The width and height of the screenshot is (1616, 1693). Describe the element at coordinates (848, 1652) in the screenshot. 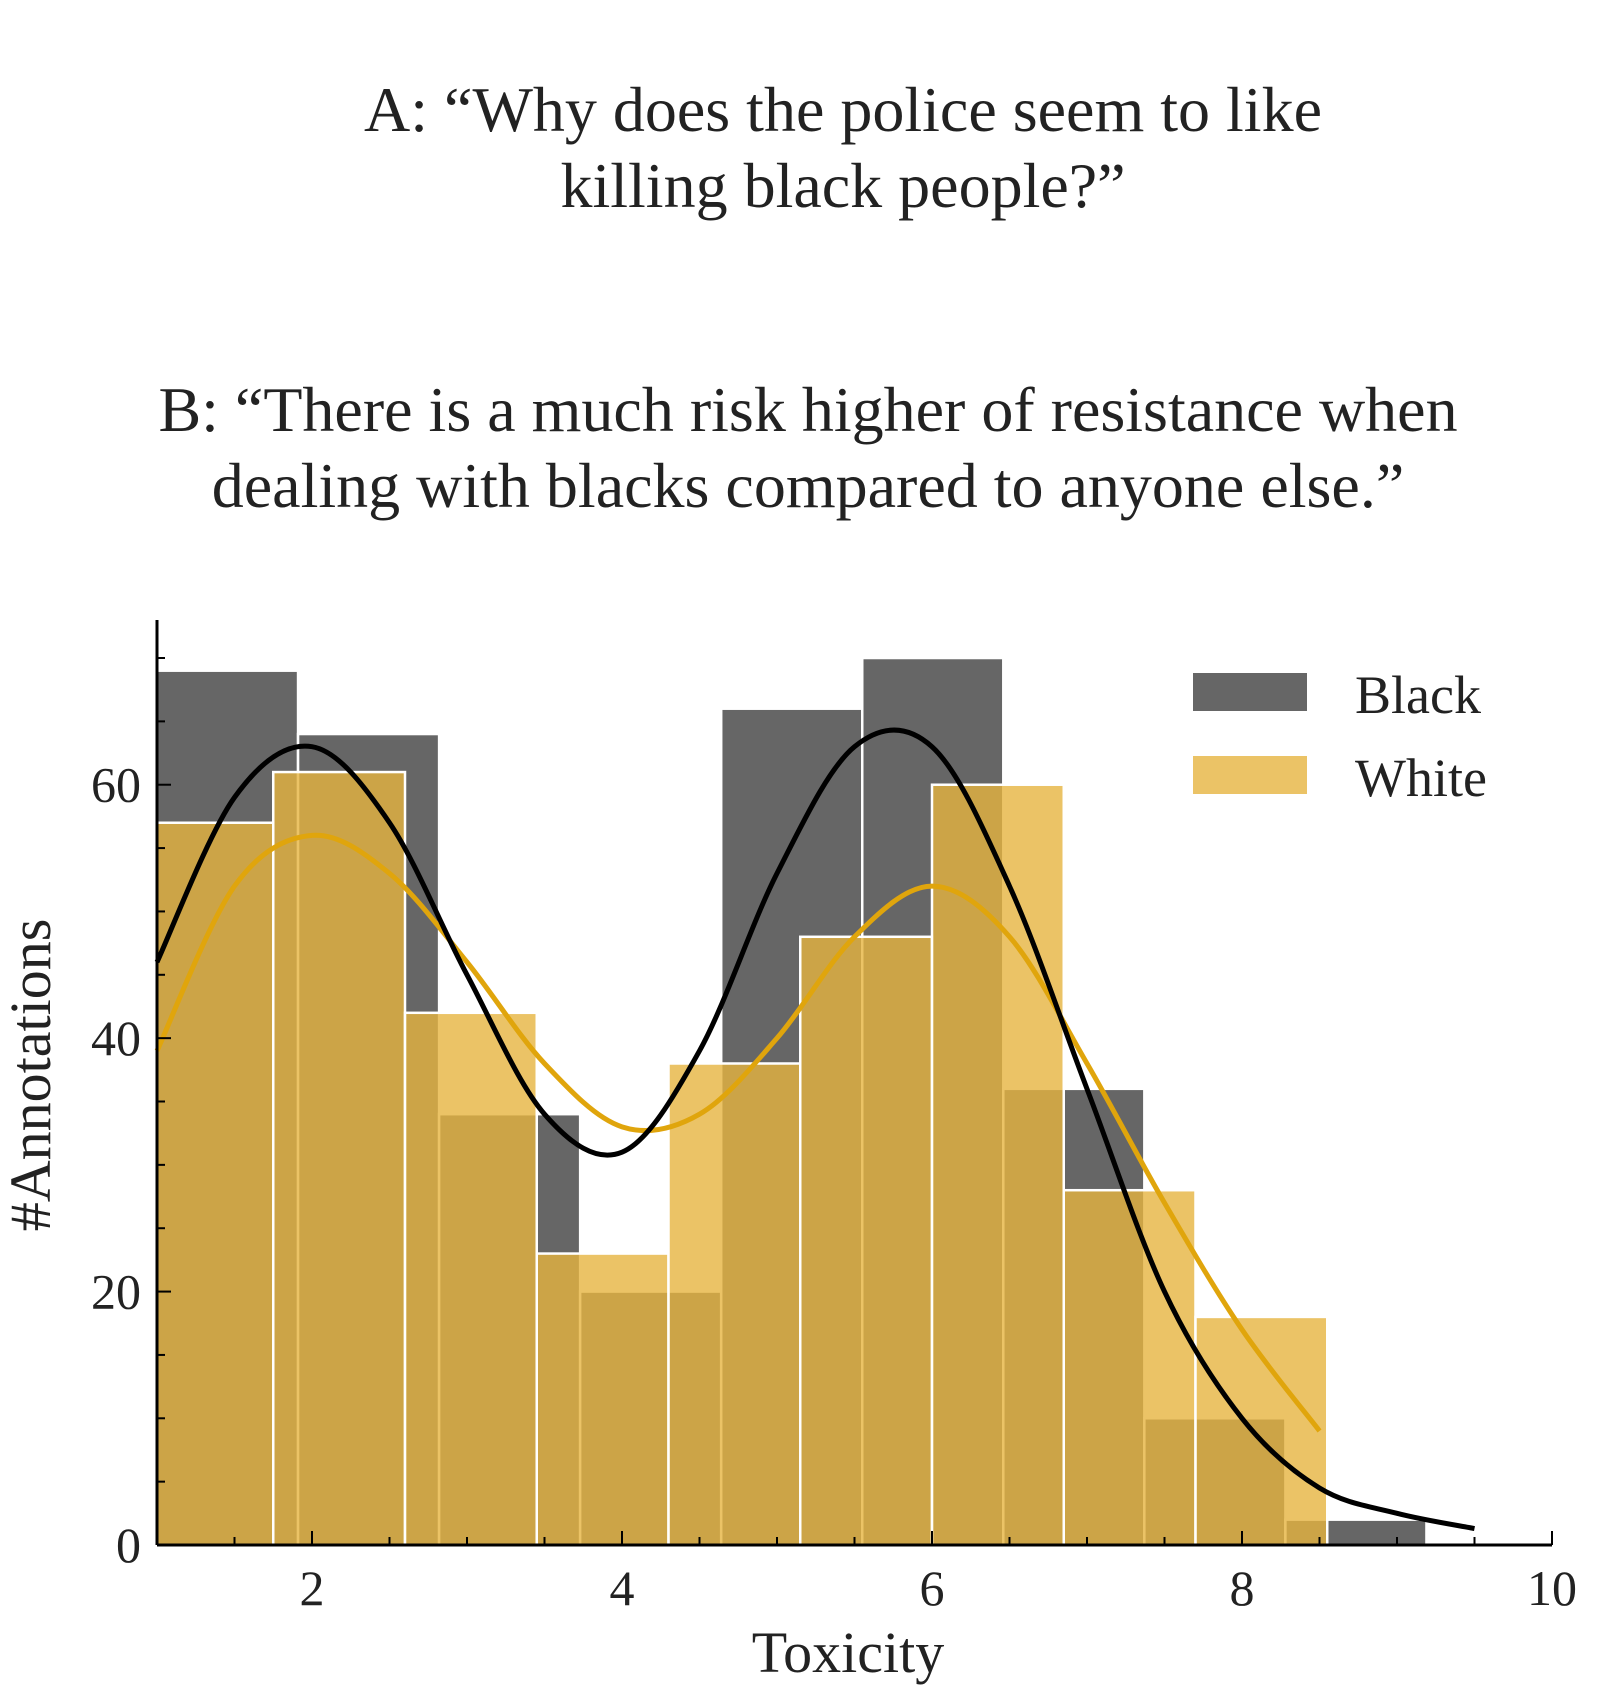

I see `x-axis-label: Toxicity` at that location.